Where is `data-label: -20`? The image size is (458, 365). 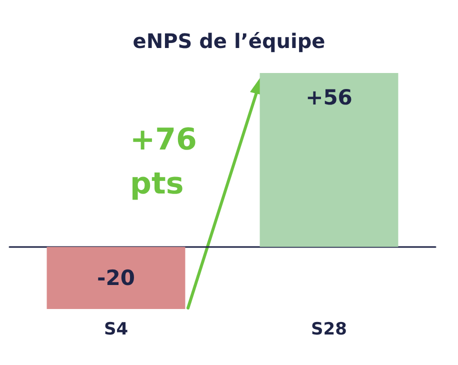
data-label: -20 is located at coordinates (116, 278).